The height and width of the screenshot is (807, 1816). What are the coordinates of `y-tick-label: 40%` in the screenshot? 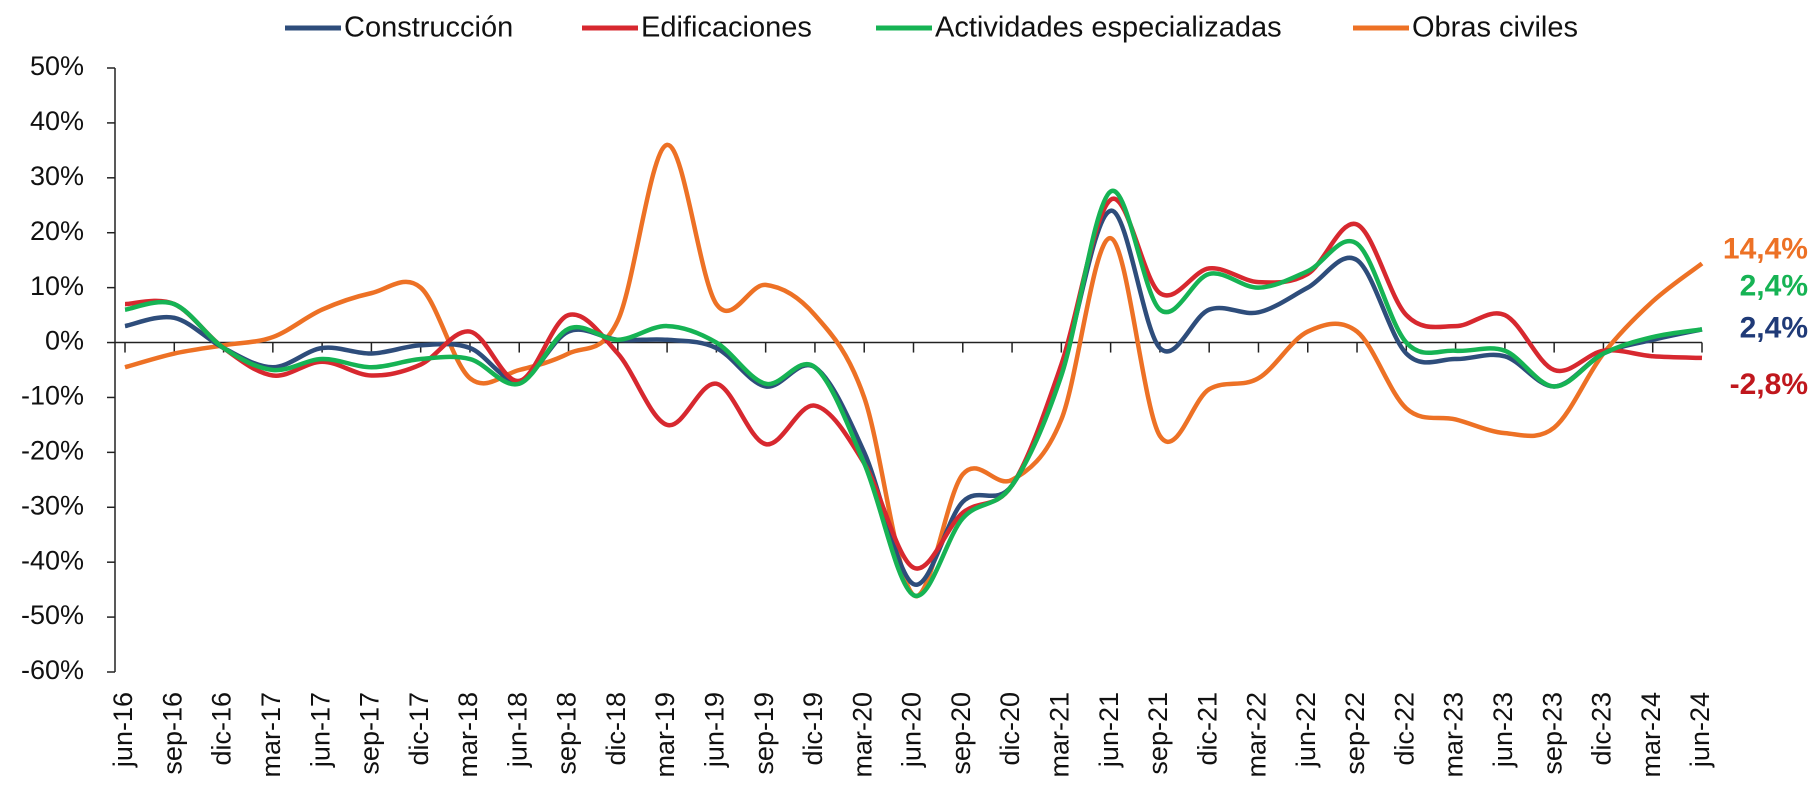 It's located at (57, 121).